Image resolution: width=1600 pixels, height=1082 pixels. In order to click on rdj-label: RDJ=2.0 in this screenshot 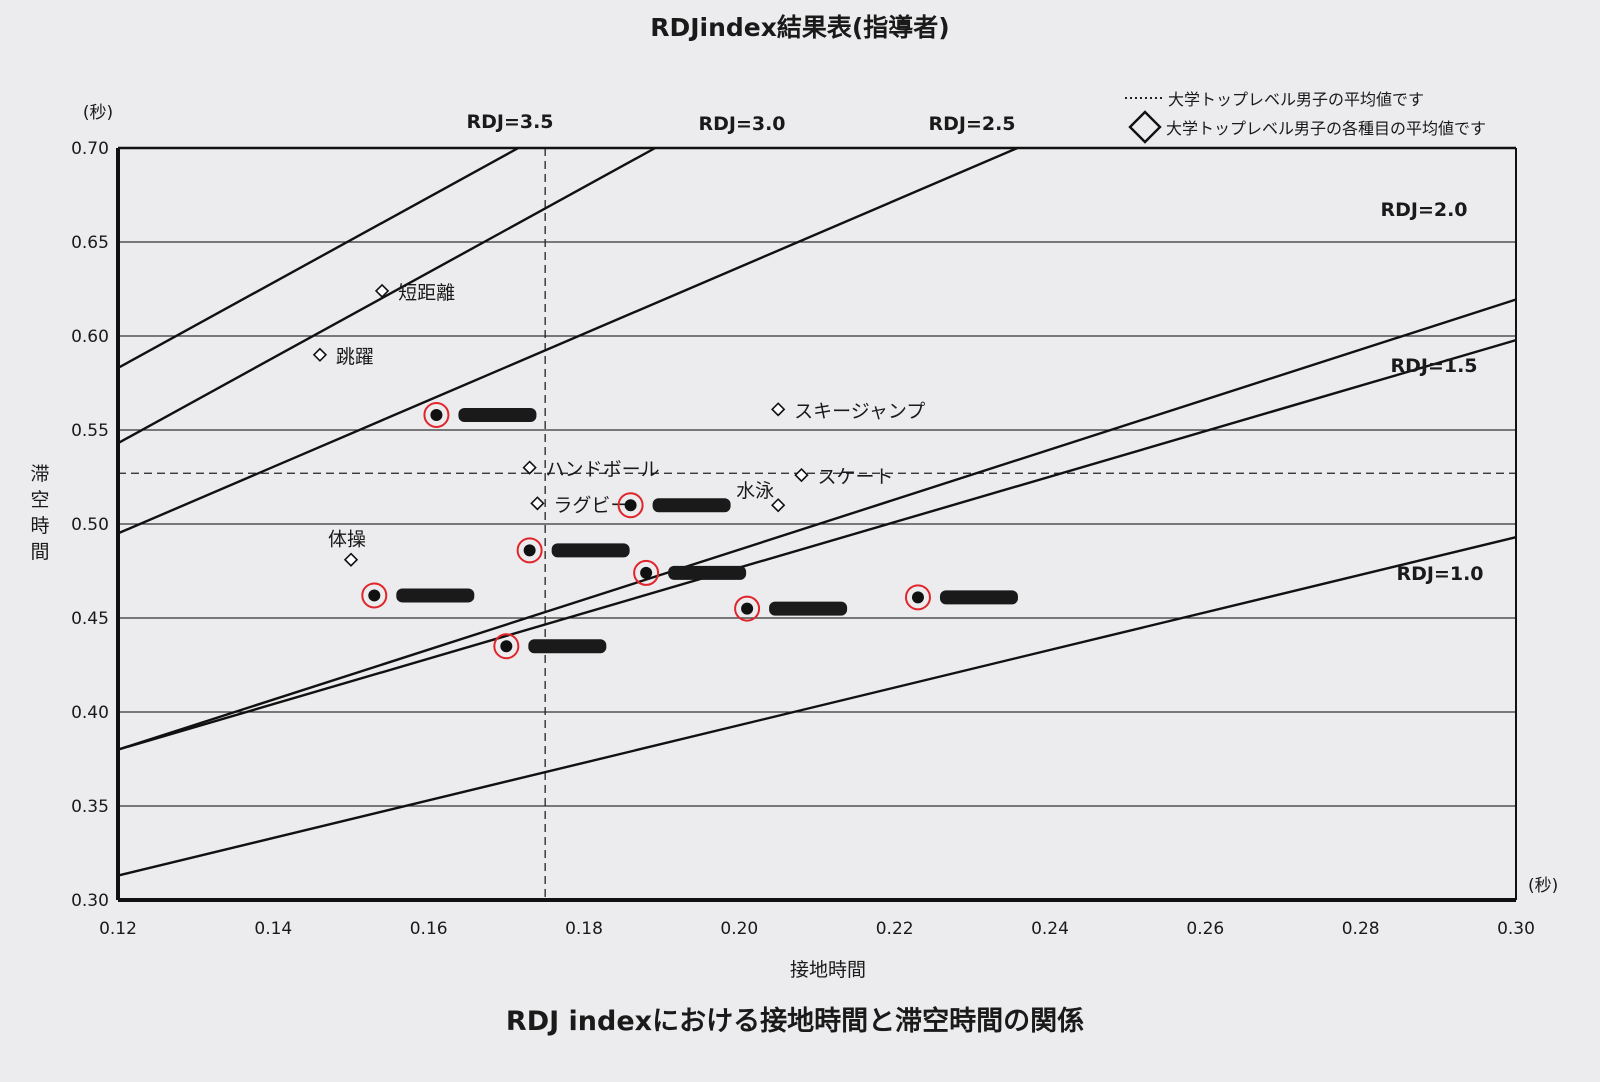, I will do `click(1423, 210)`.